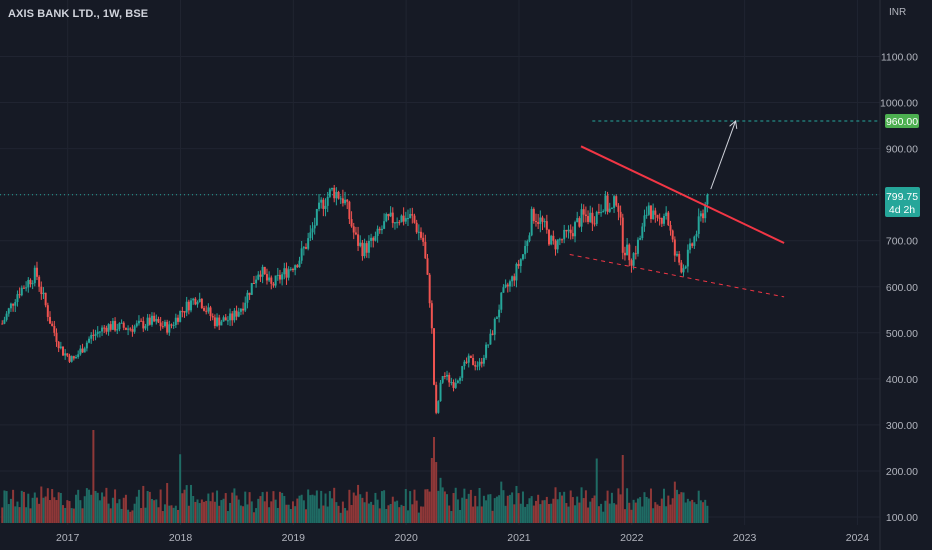 This screenshot has height=550, width=932. I want to click on symbol-title: AXIS BANK LTD., 1W, BSE, so click(78, 14).